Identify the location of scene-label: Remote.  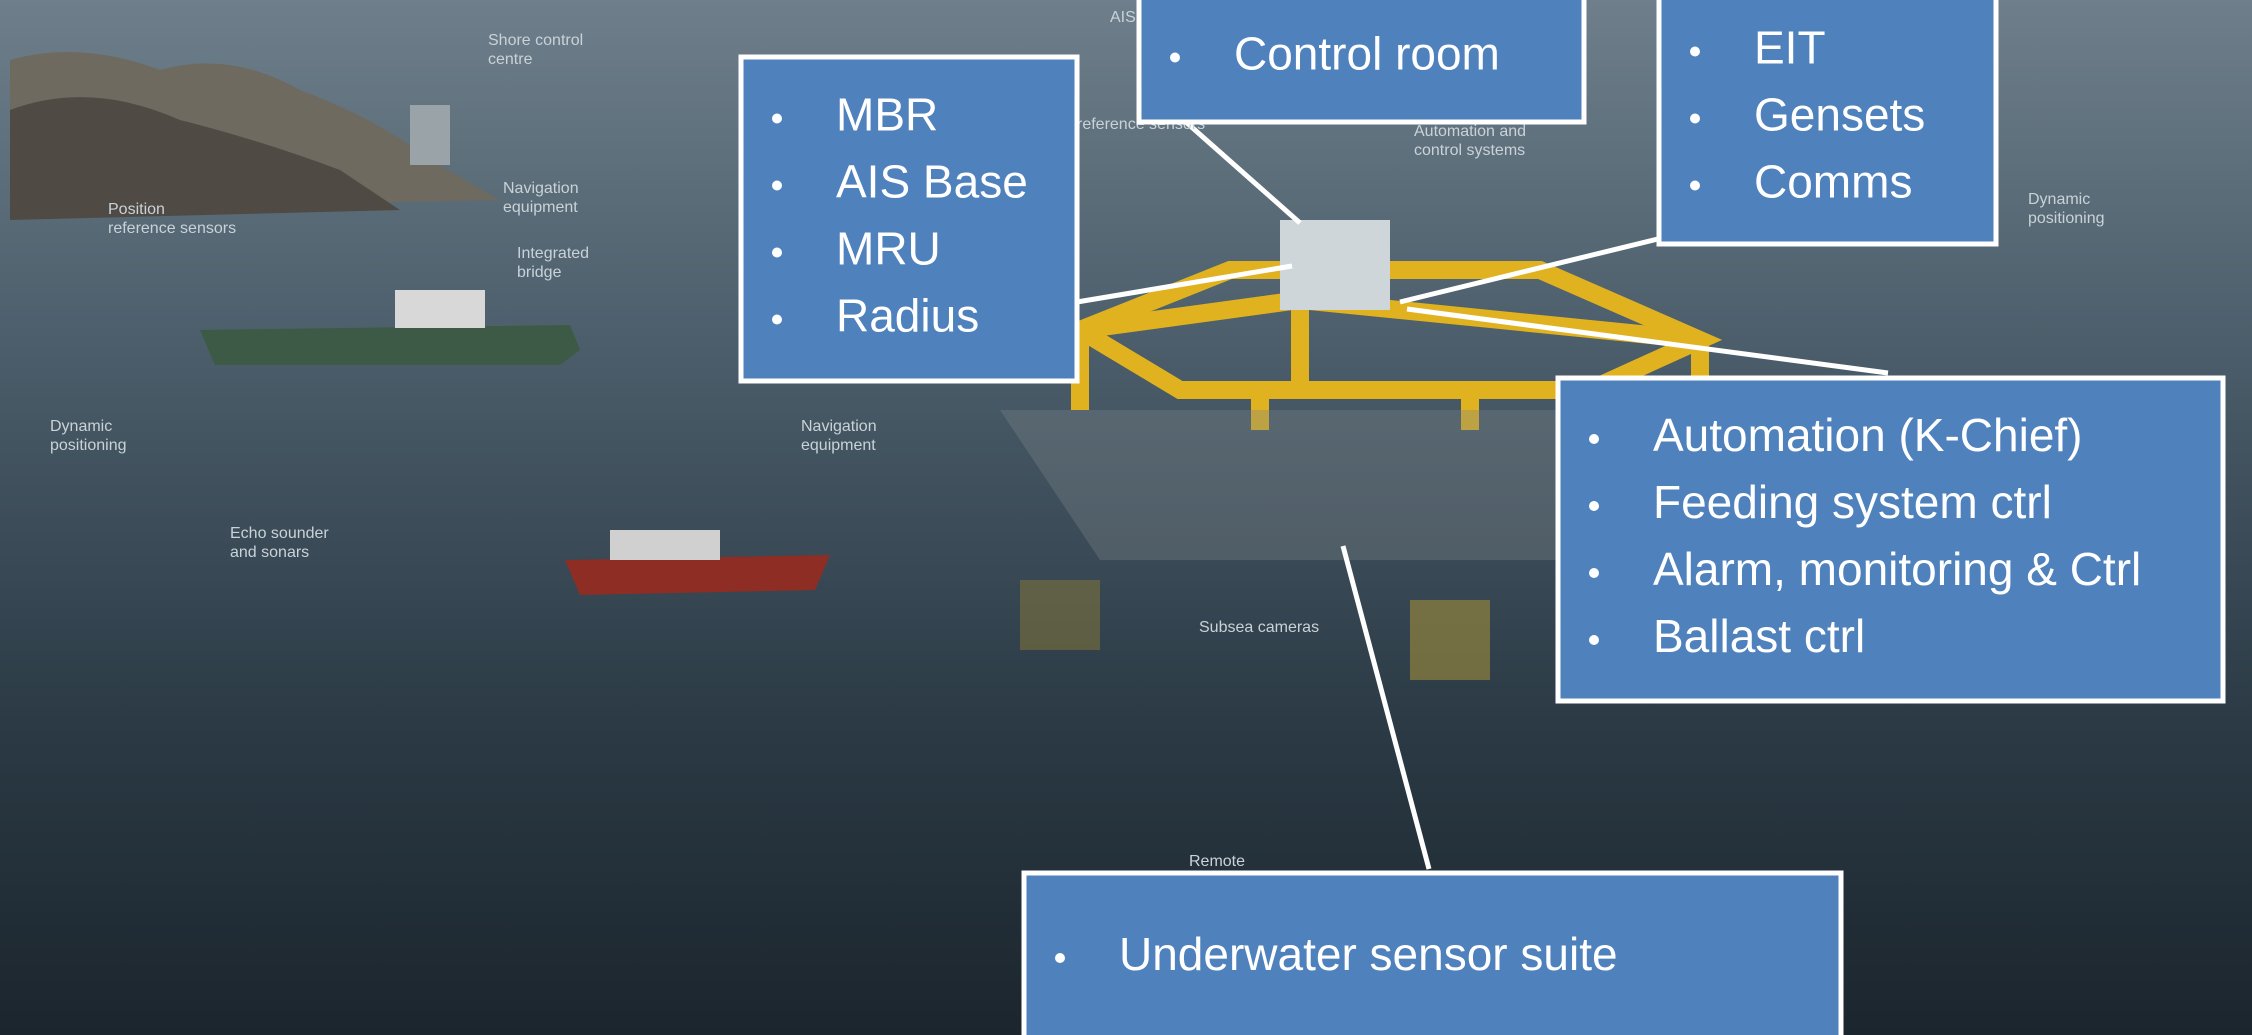
(1217, 861).